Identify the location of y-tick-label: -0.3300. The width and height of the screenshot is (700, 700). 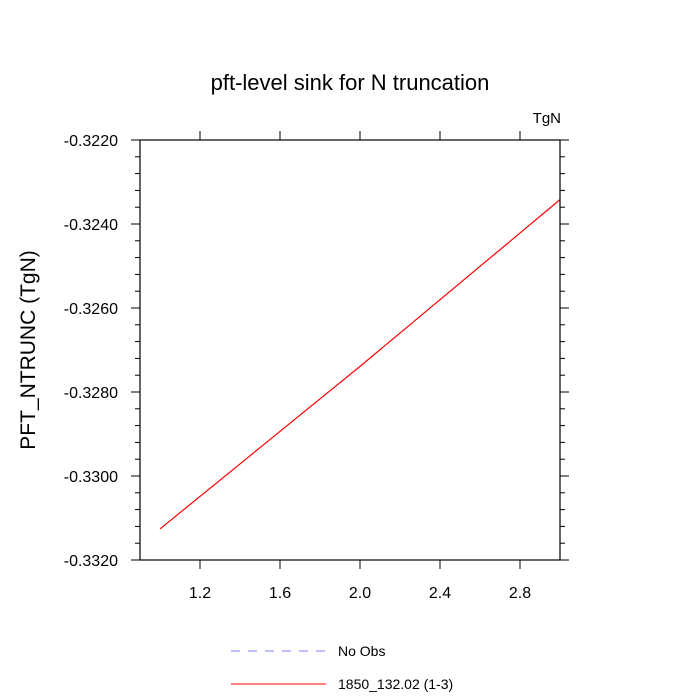
(91, 477).